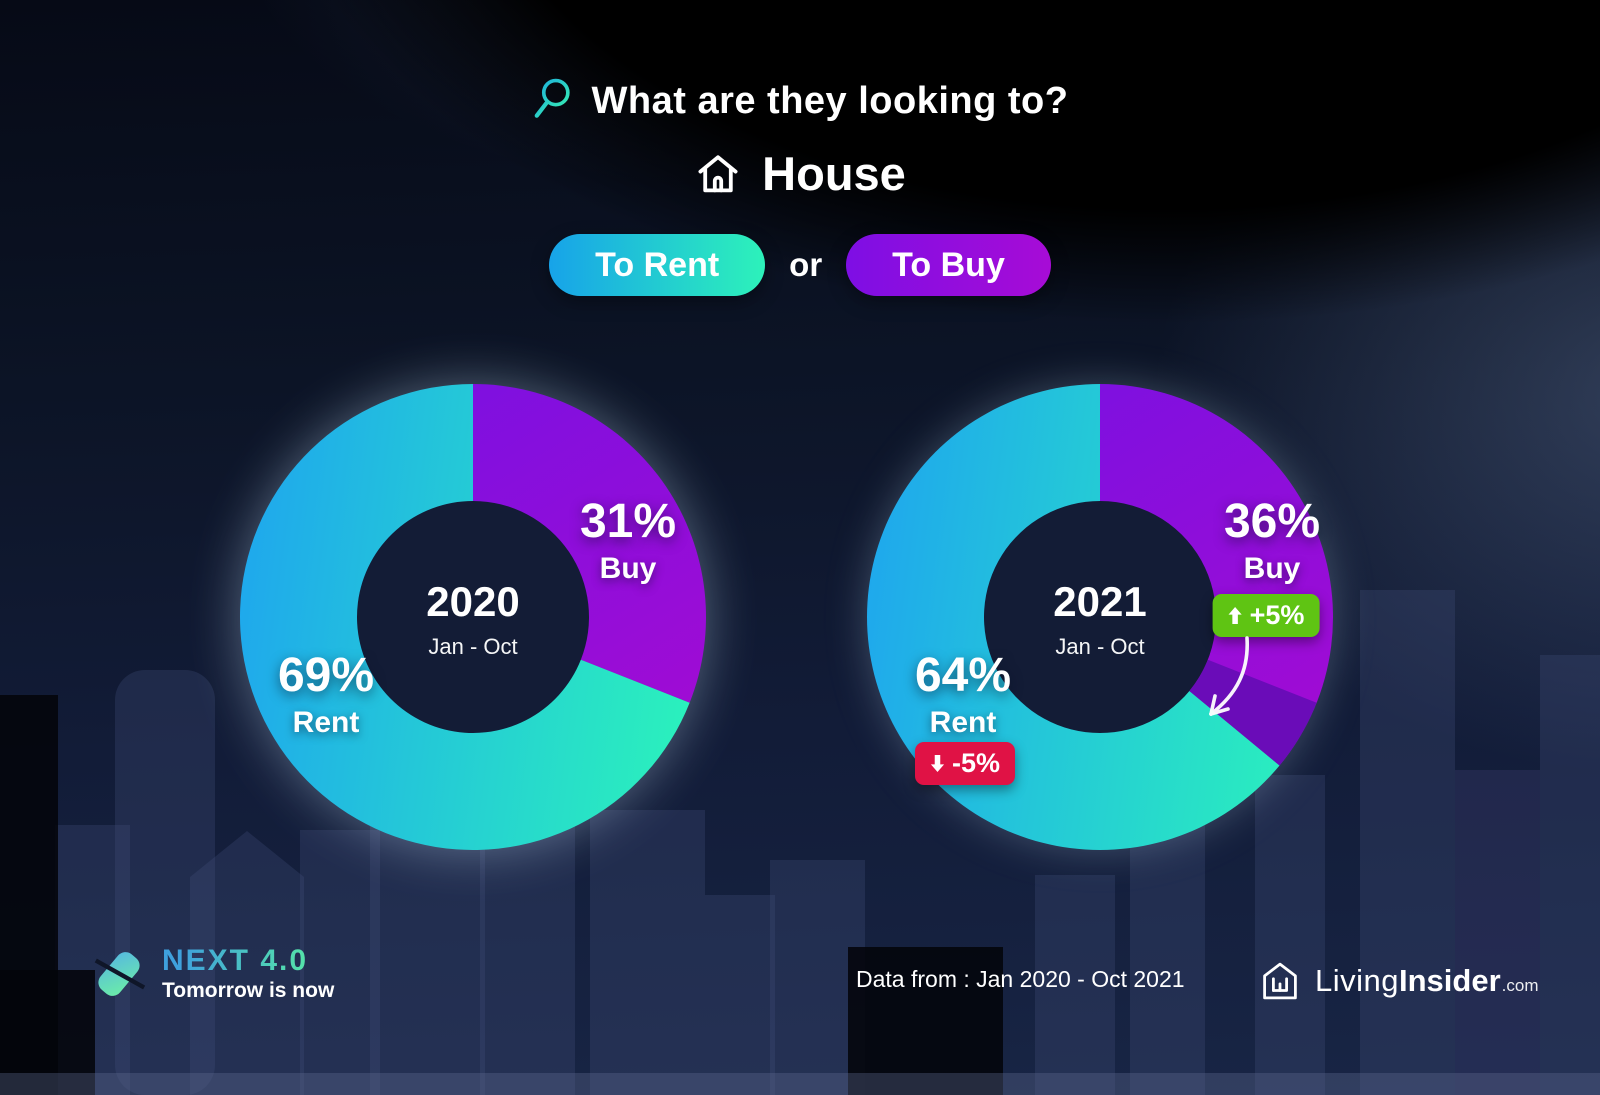 This screenshot has height=1095, width=1600. What do you see at coordinates (963, 675) in the screenshot?
I see `rent-pct-2021: 64%` at bounding box center [963, 675].